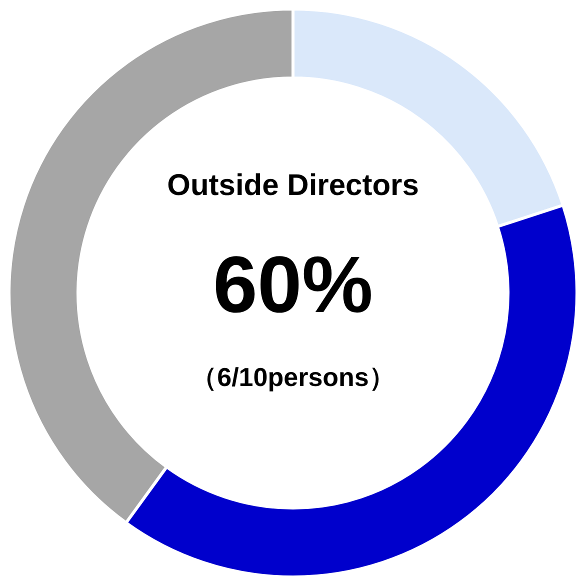 This screenshot has width=576, height=577. I want to click on text: Outside Directors, so click(293, 185).